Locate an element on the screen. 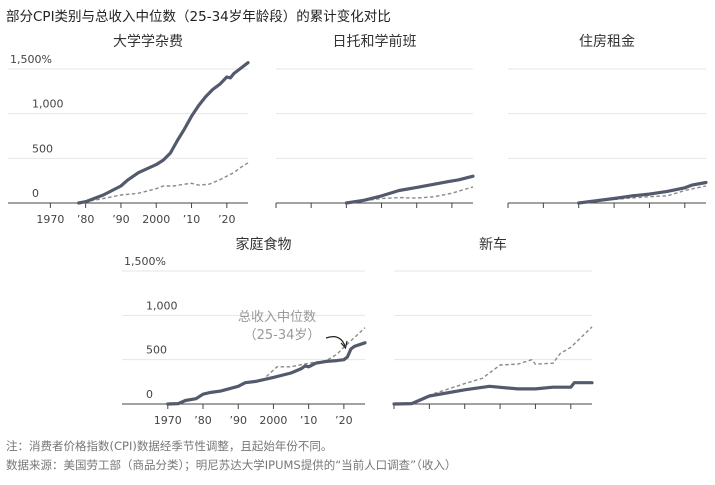 The width and height of the screenshot is (715, 485). panel-title: 大学学杂费 is located at coordinates (148, 42).